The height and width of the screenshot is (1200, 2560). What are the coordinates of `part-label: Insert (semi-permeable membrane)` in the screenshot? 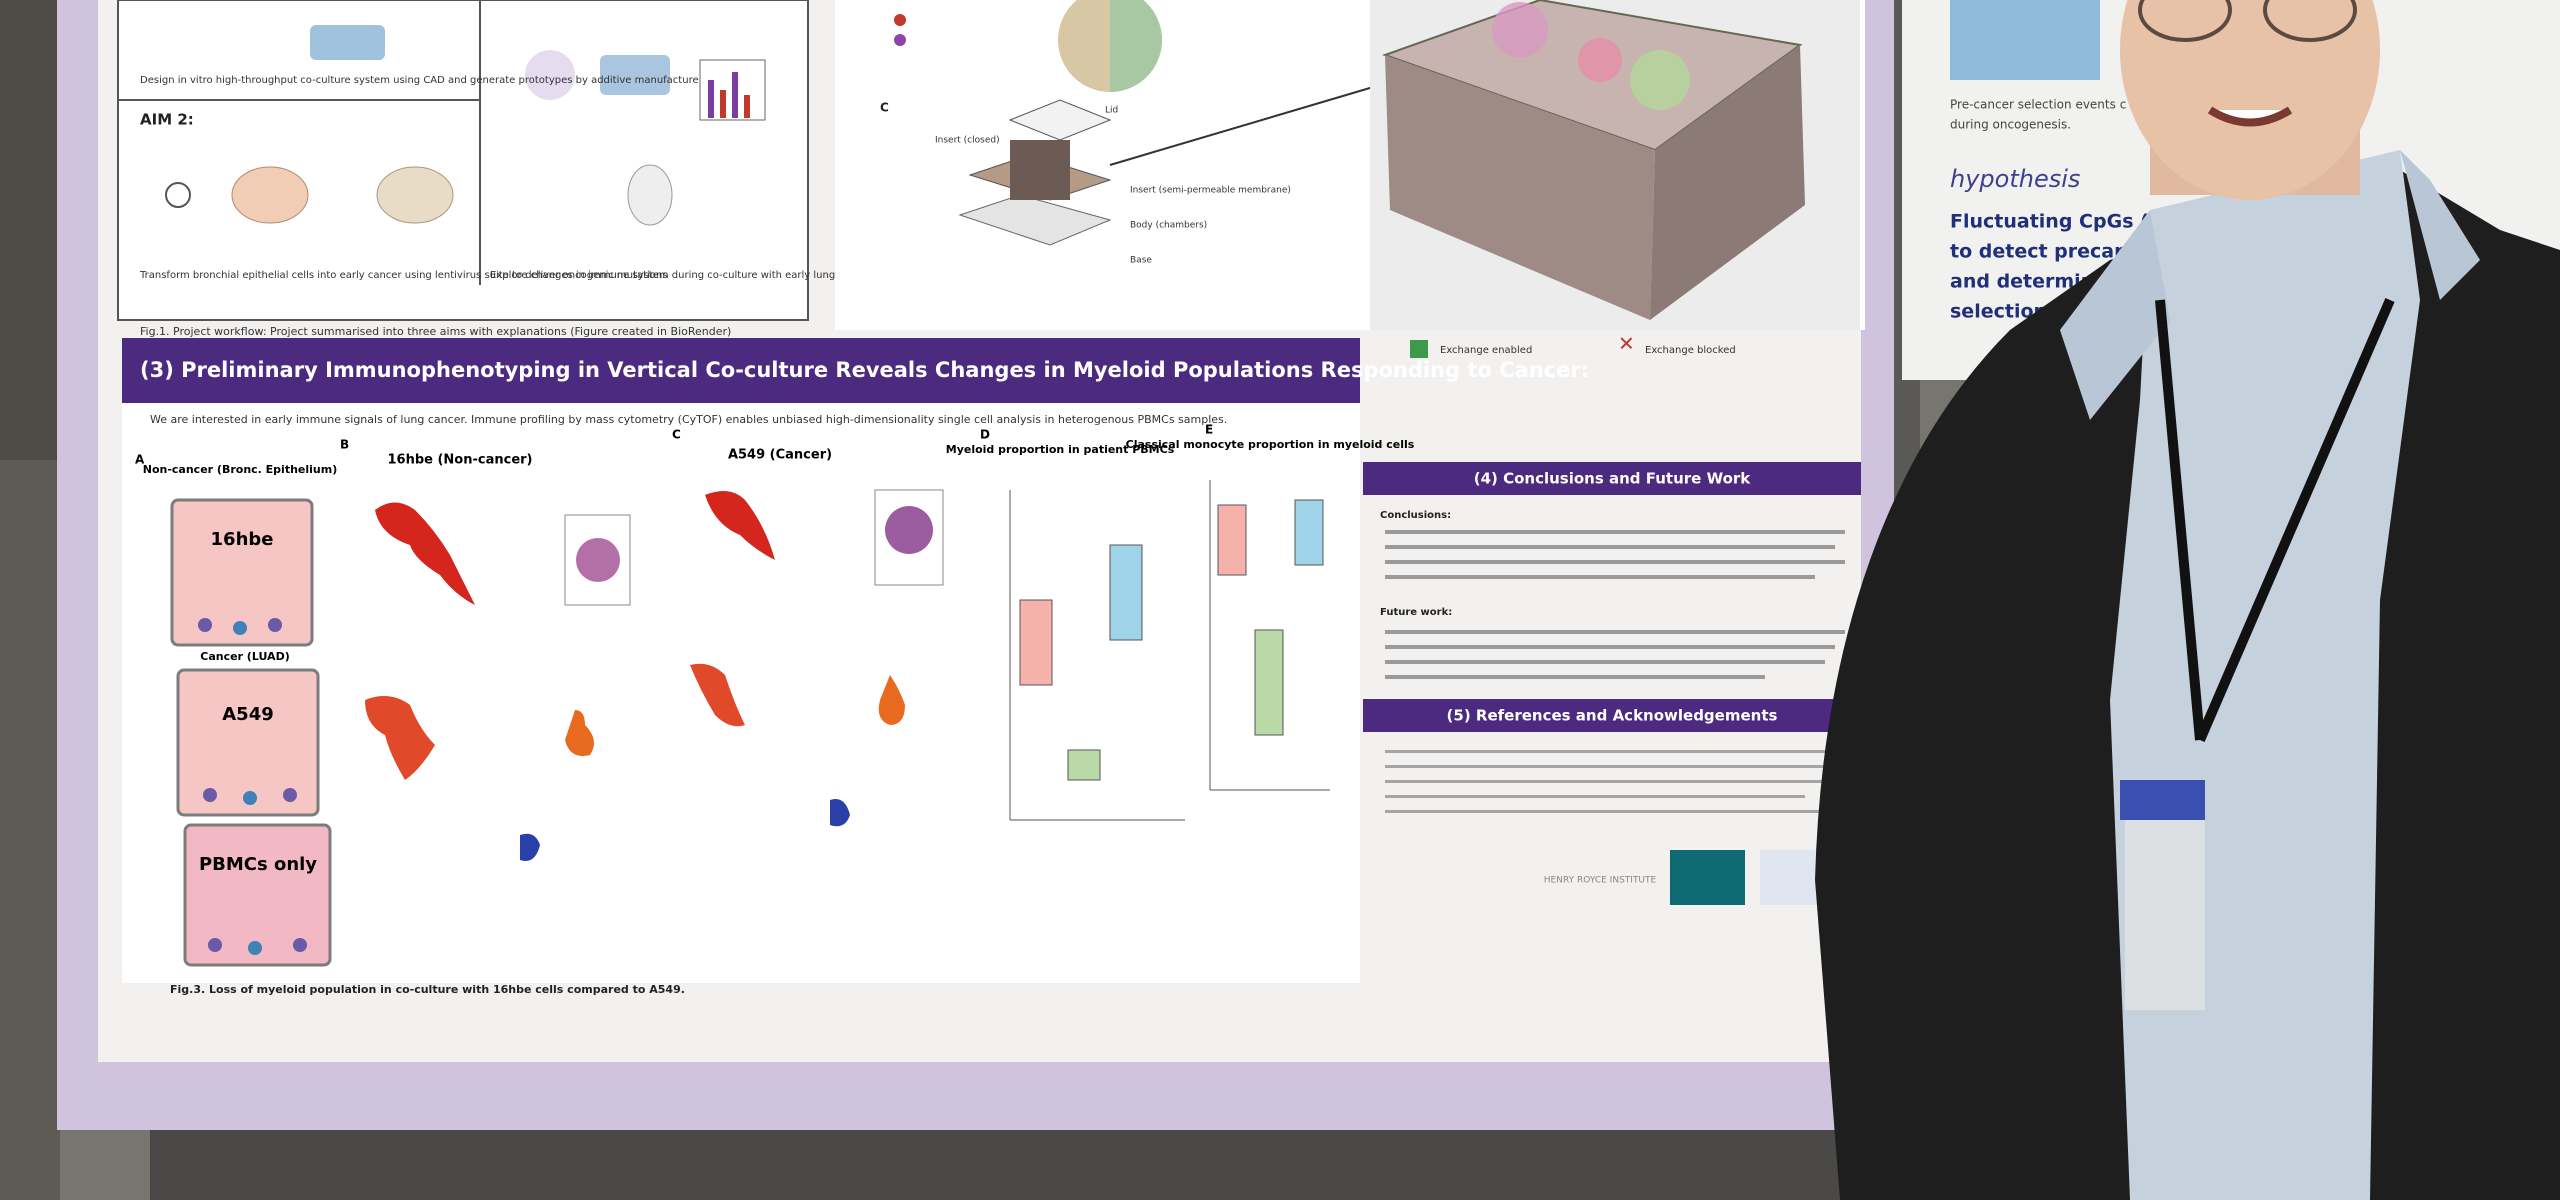 It's located at (1210, 191).